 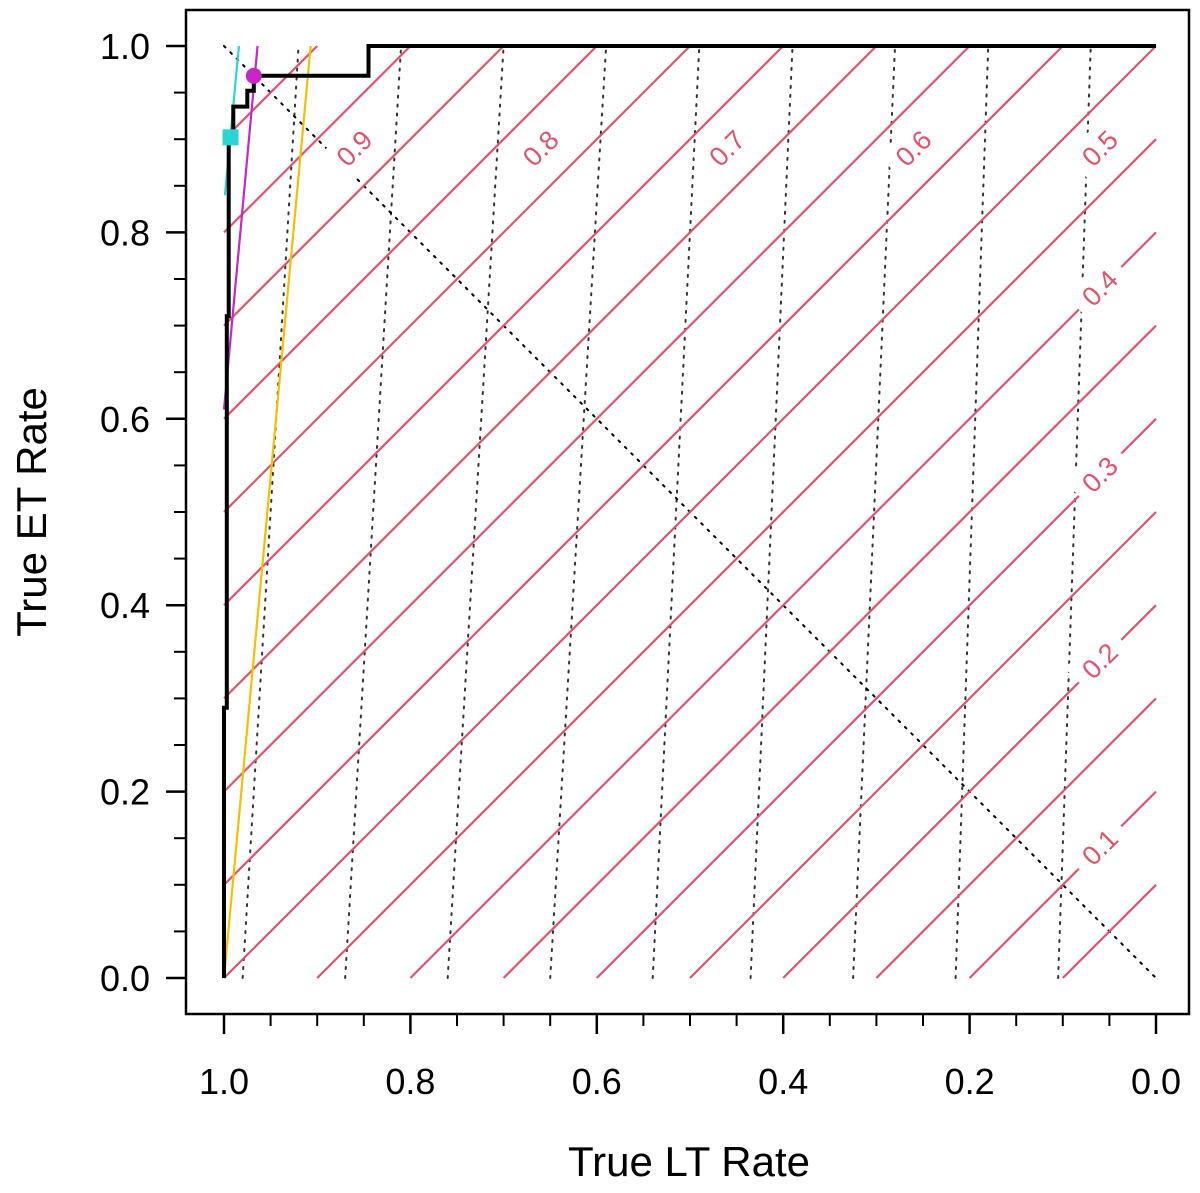 What do you see at coordinates (783, 1081) in the screenshot?
I see `x-tick-label-4: 0.4` at bounding box center [783, 1081].